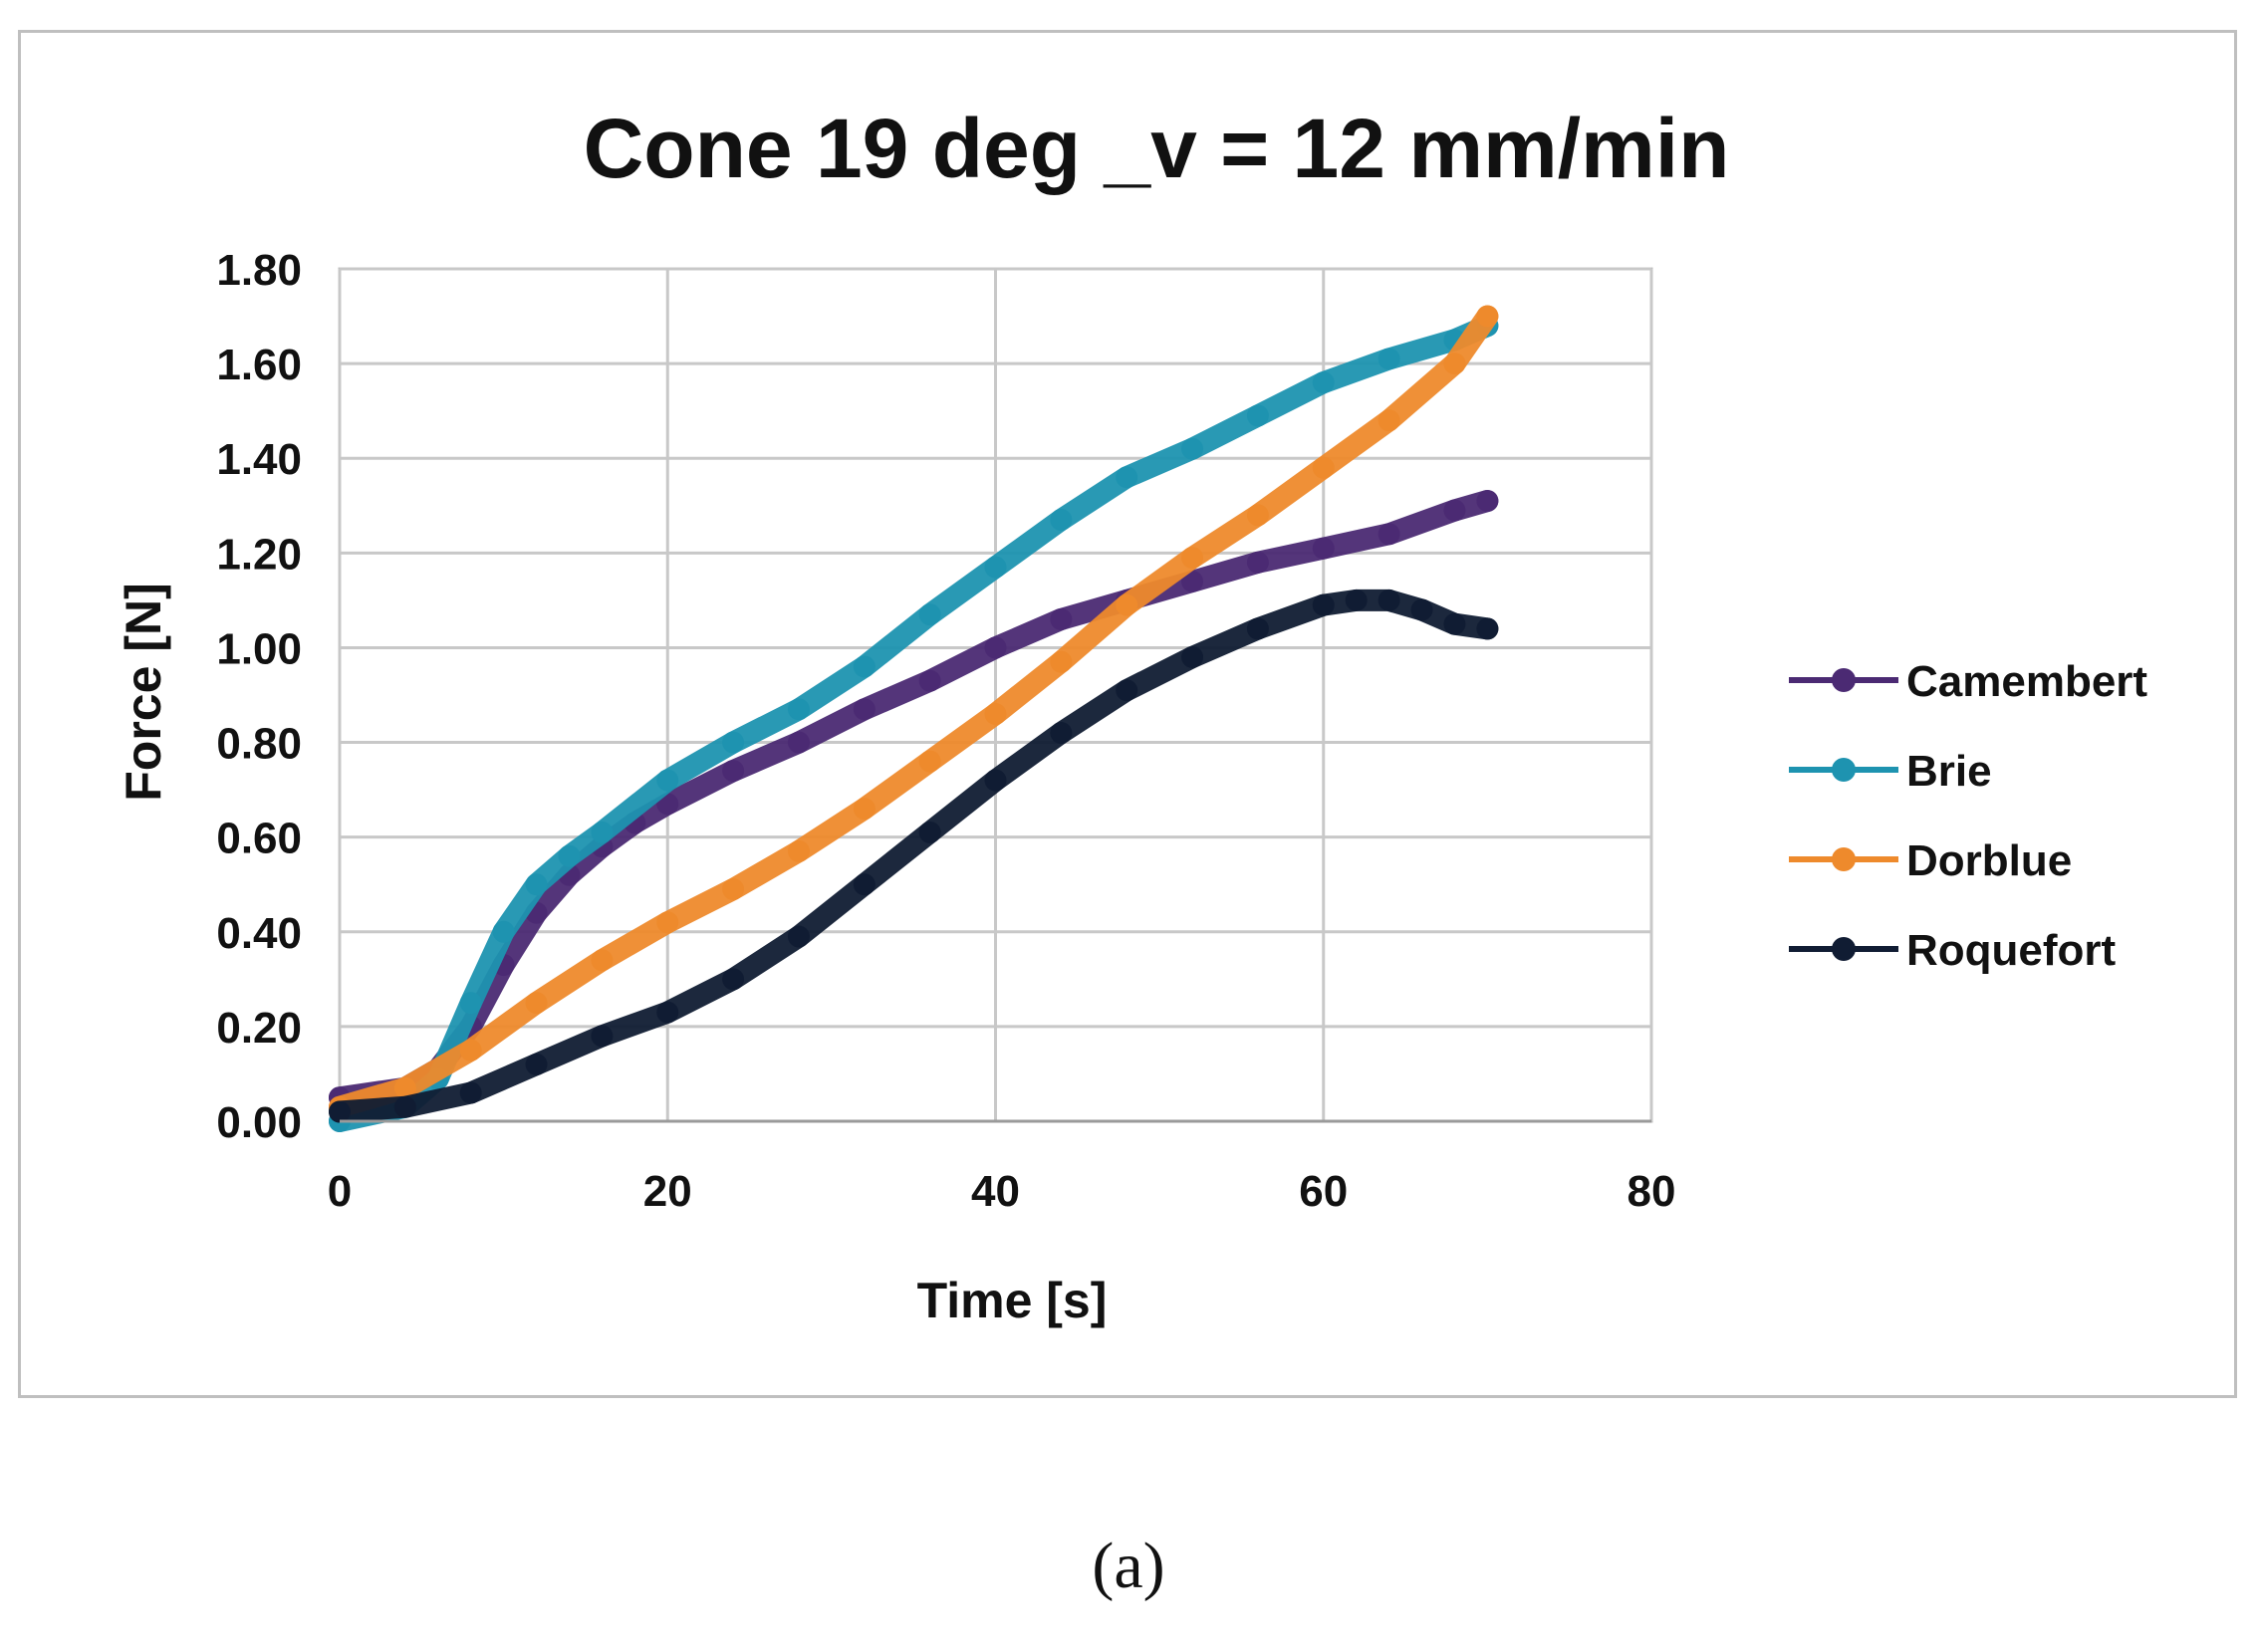 This screenshot has height=1652, width=2257. Describe the element at coordinates (259, 554) in the screenshot. I see `y-tick-label: 1.20` at that location.